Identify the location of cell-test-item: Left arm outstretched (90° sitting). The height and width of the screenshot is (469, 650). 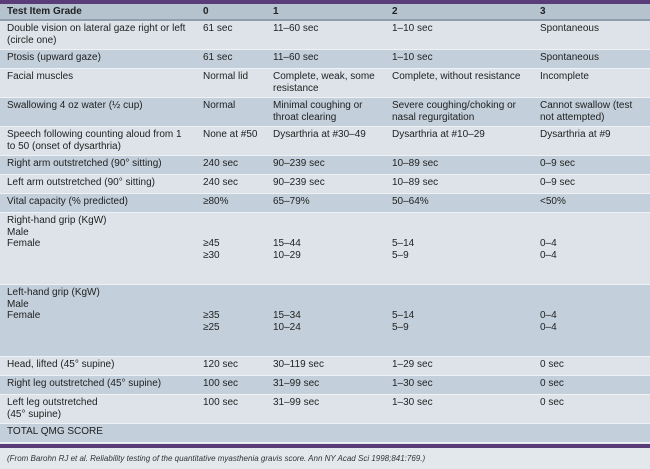
(98, 184).